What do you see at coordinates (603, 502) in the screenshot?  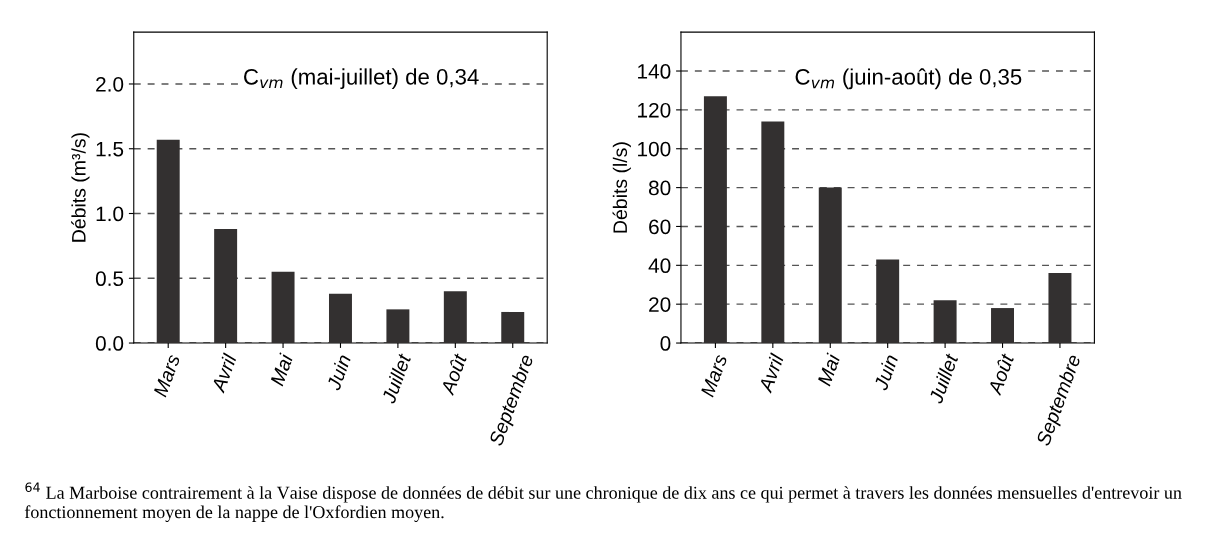 I see `text: $^{64}$ La Marboise contrairement à la Vaise dispose de données de débit sur une chronique de dix ans ce qui permet à travers les données mensuelles d'entrevoir un fonctionnement moyen de la nappe de l'Oxfordien moyen.` at bounding box center [603, 502].